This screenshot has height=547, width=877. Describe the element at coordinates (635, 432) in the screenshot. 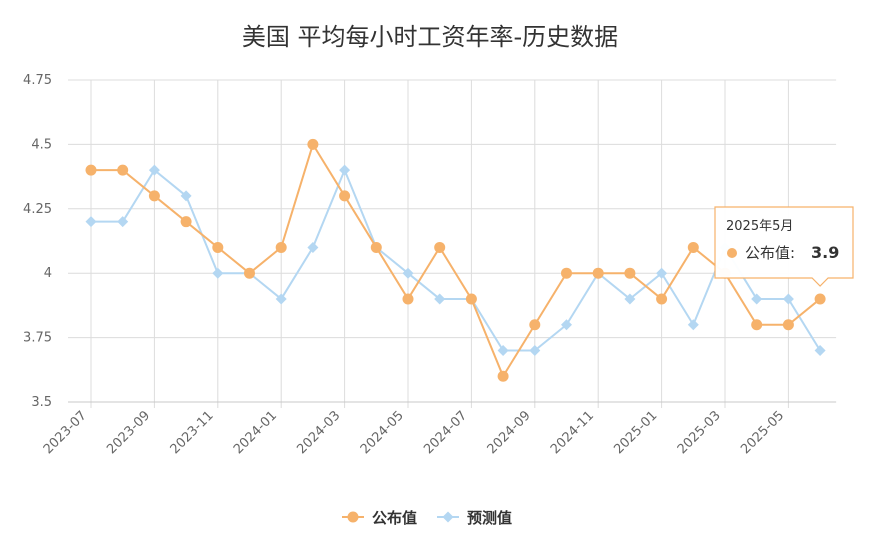

I see `x-tick-label: 2025-01` at that location.